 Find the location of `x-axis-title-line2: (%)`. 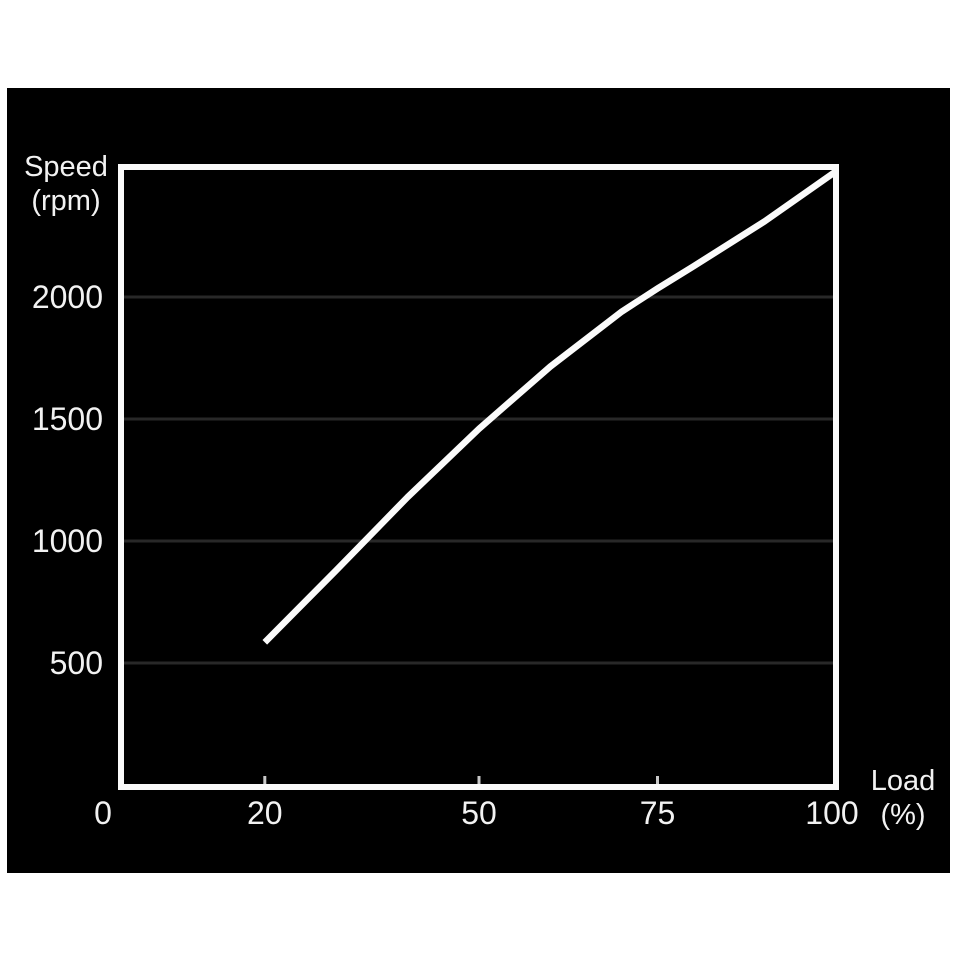

x-axis-title-line2: (%) is located at coordinates (903, 815).